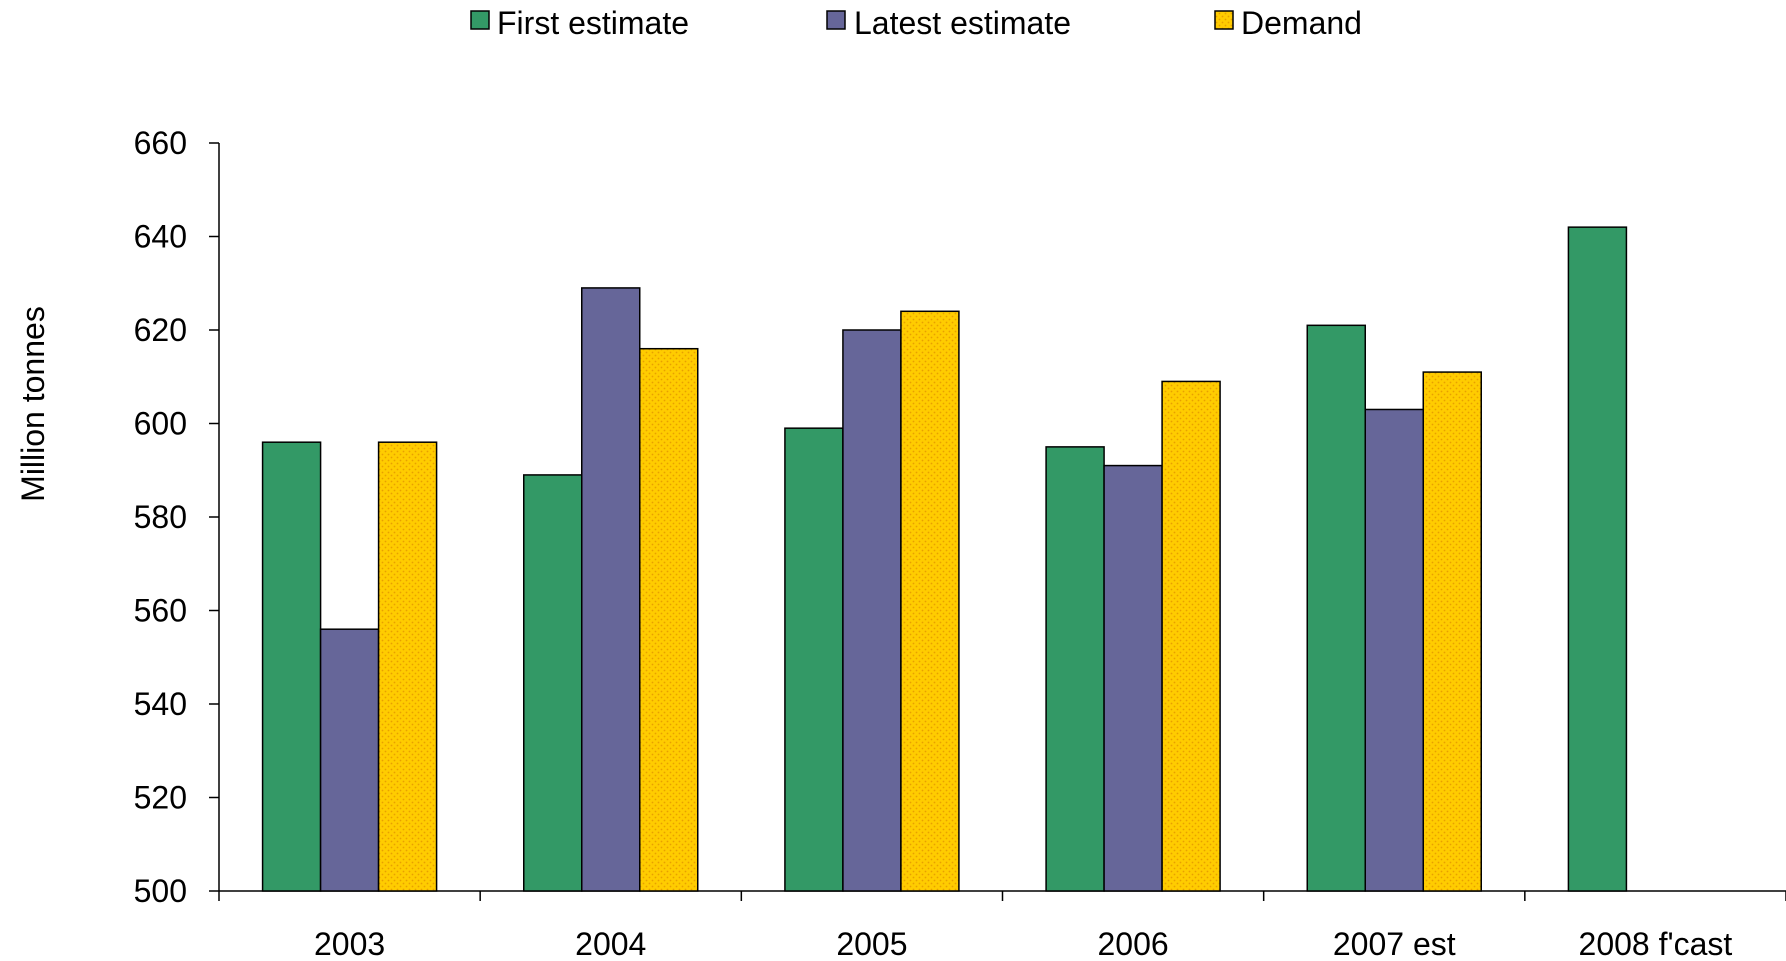 This screenshot has height=961, width=1786. I want to click on x-category-label: 2007 est, so click(1394, 943).